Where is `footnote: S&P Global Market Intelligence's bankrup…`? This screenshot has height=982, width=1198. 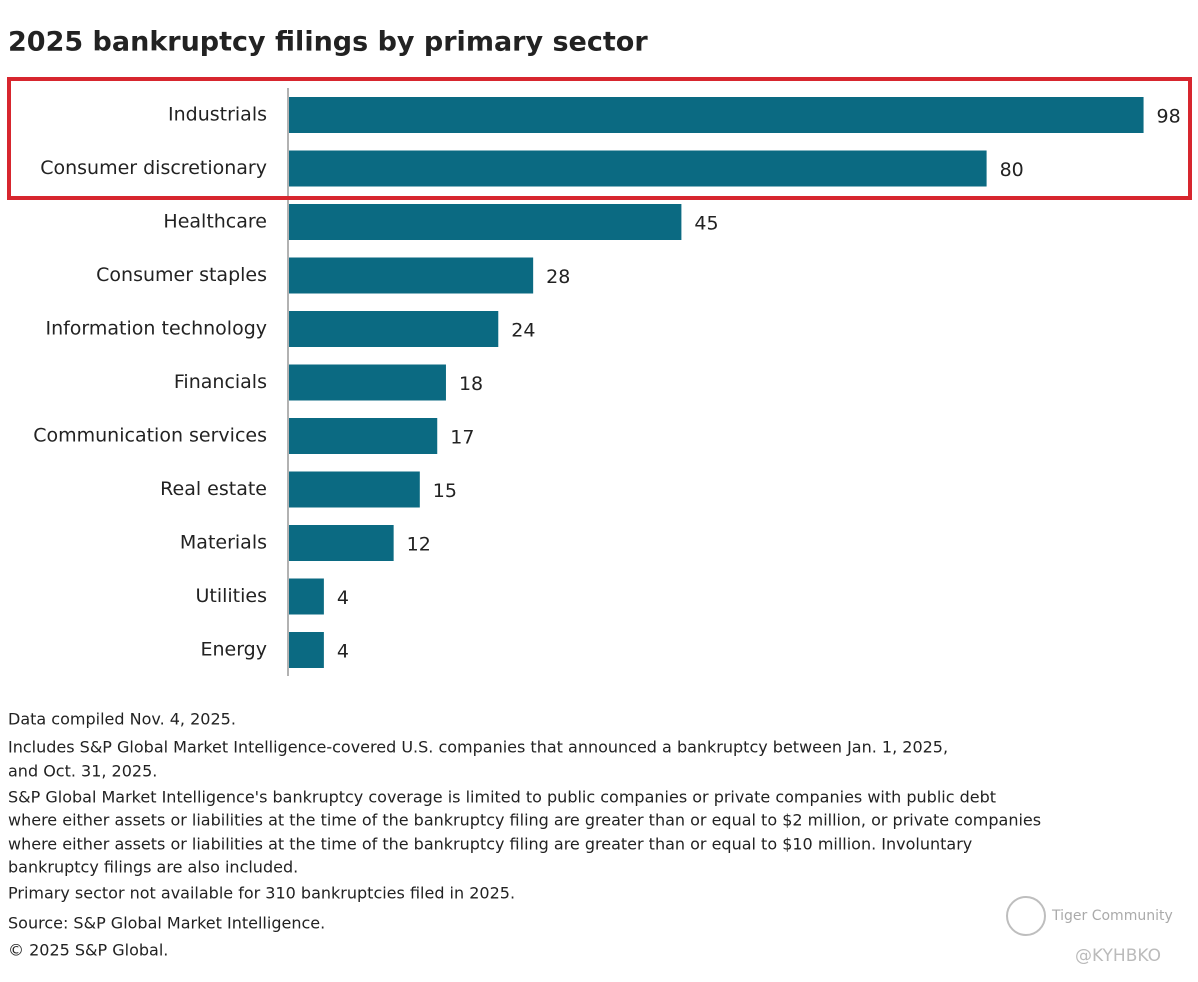 footnote: S&P Global Market Intelligence's bankrup… is located at coordinates (502, 797).